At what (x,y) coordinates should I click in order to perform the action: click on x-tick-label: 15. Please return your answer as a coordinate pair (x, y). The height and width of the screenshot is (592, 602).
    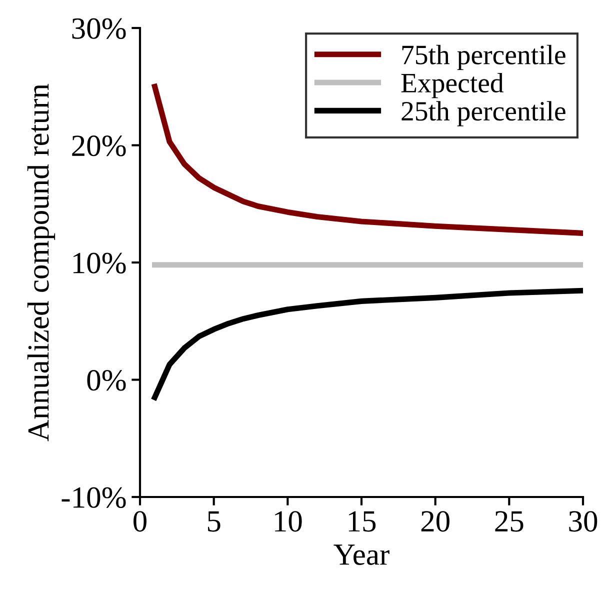
    Looking at the image, I should click on (362, 521).